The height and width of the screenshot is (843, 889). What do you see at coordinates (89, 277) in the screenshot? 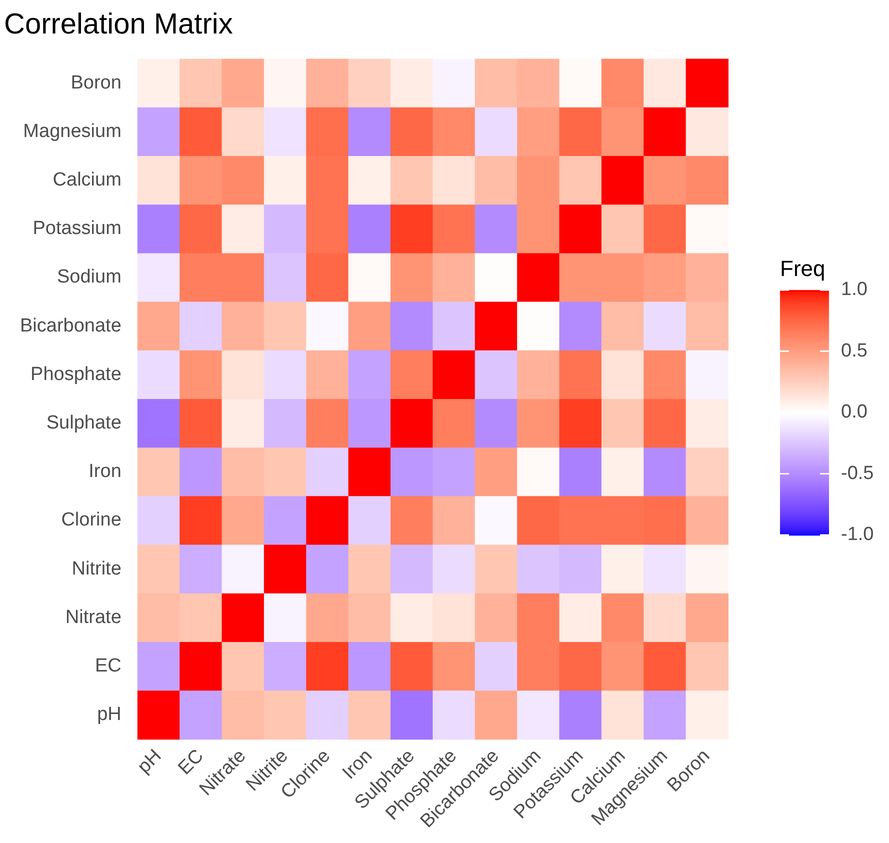
I see `y-tick-label: Sodium` at bounding box center [89, 277].